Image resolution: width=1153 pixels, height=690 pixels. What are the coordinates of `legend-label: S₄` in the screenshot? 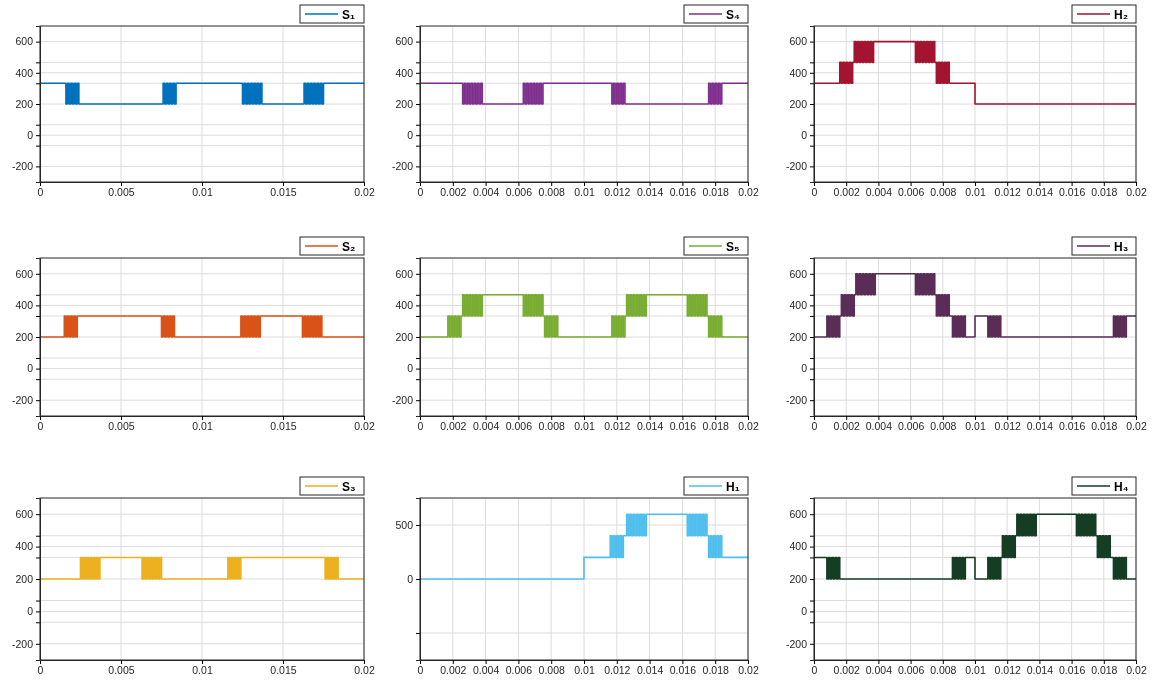 It's located at (733, 14).